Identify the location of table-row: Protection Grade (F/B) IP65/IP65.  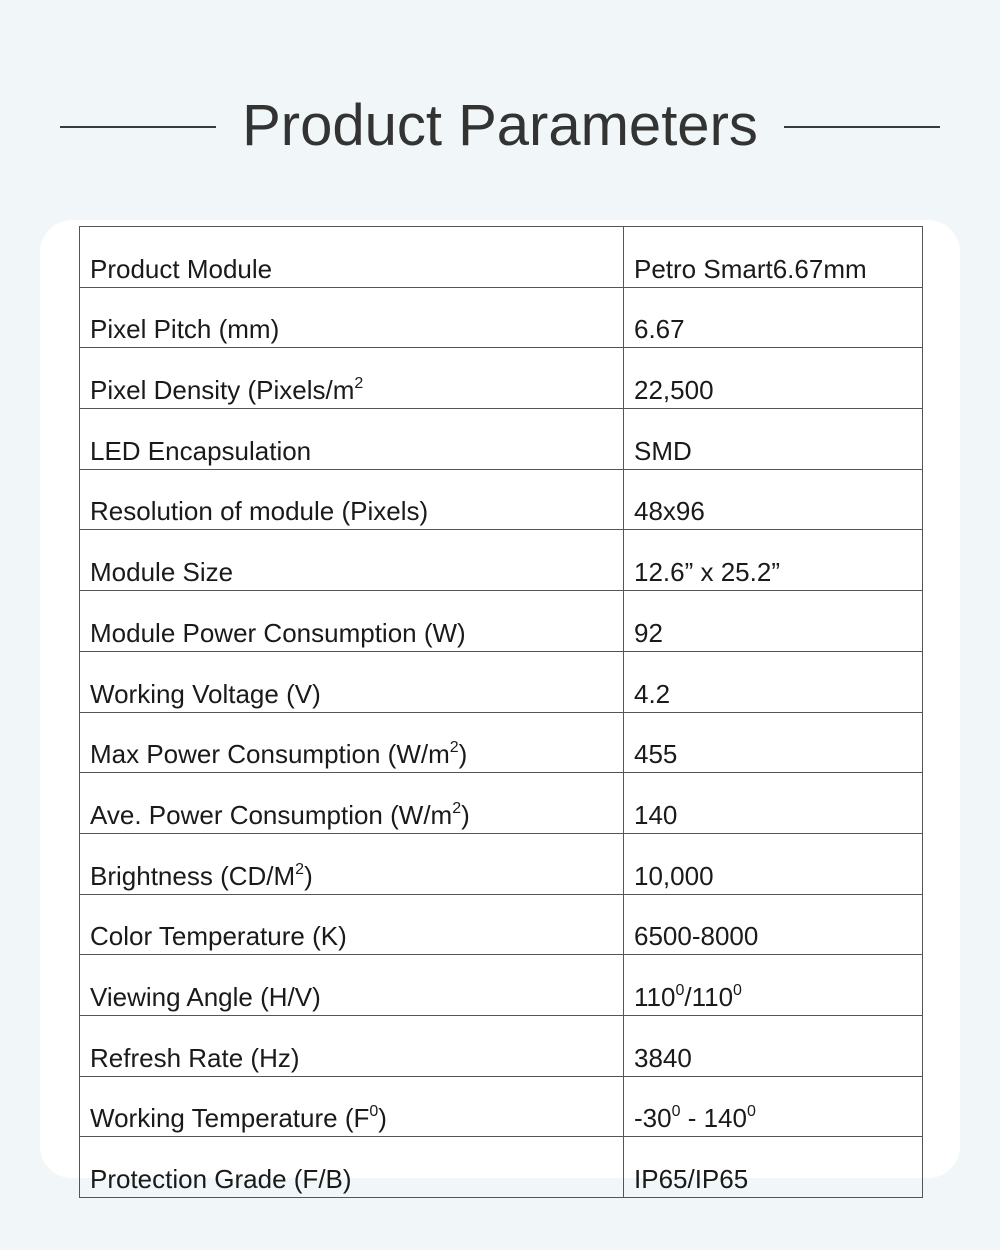
(501, 1167).